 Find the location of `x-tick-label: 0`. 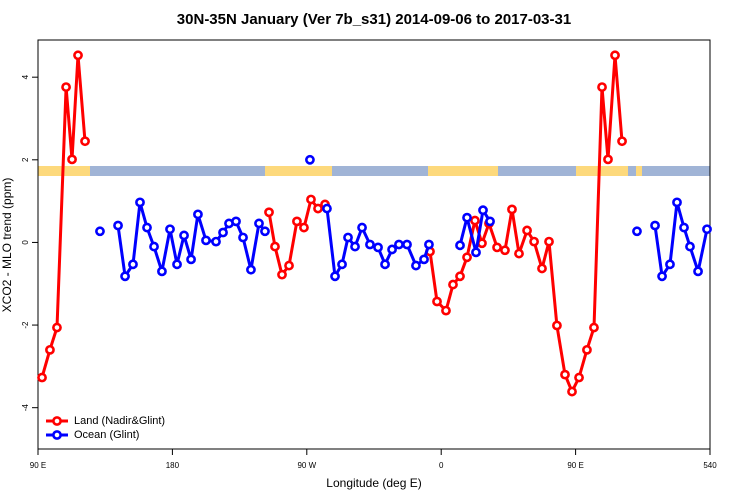

x-tick-label: 0 is located at coordinates (441, 465).